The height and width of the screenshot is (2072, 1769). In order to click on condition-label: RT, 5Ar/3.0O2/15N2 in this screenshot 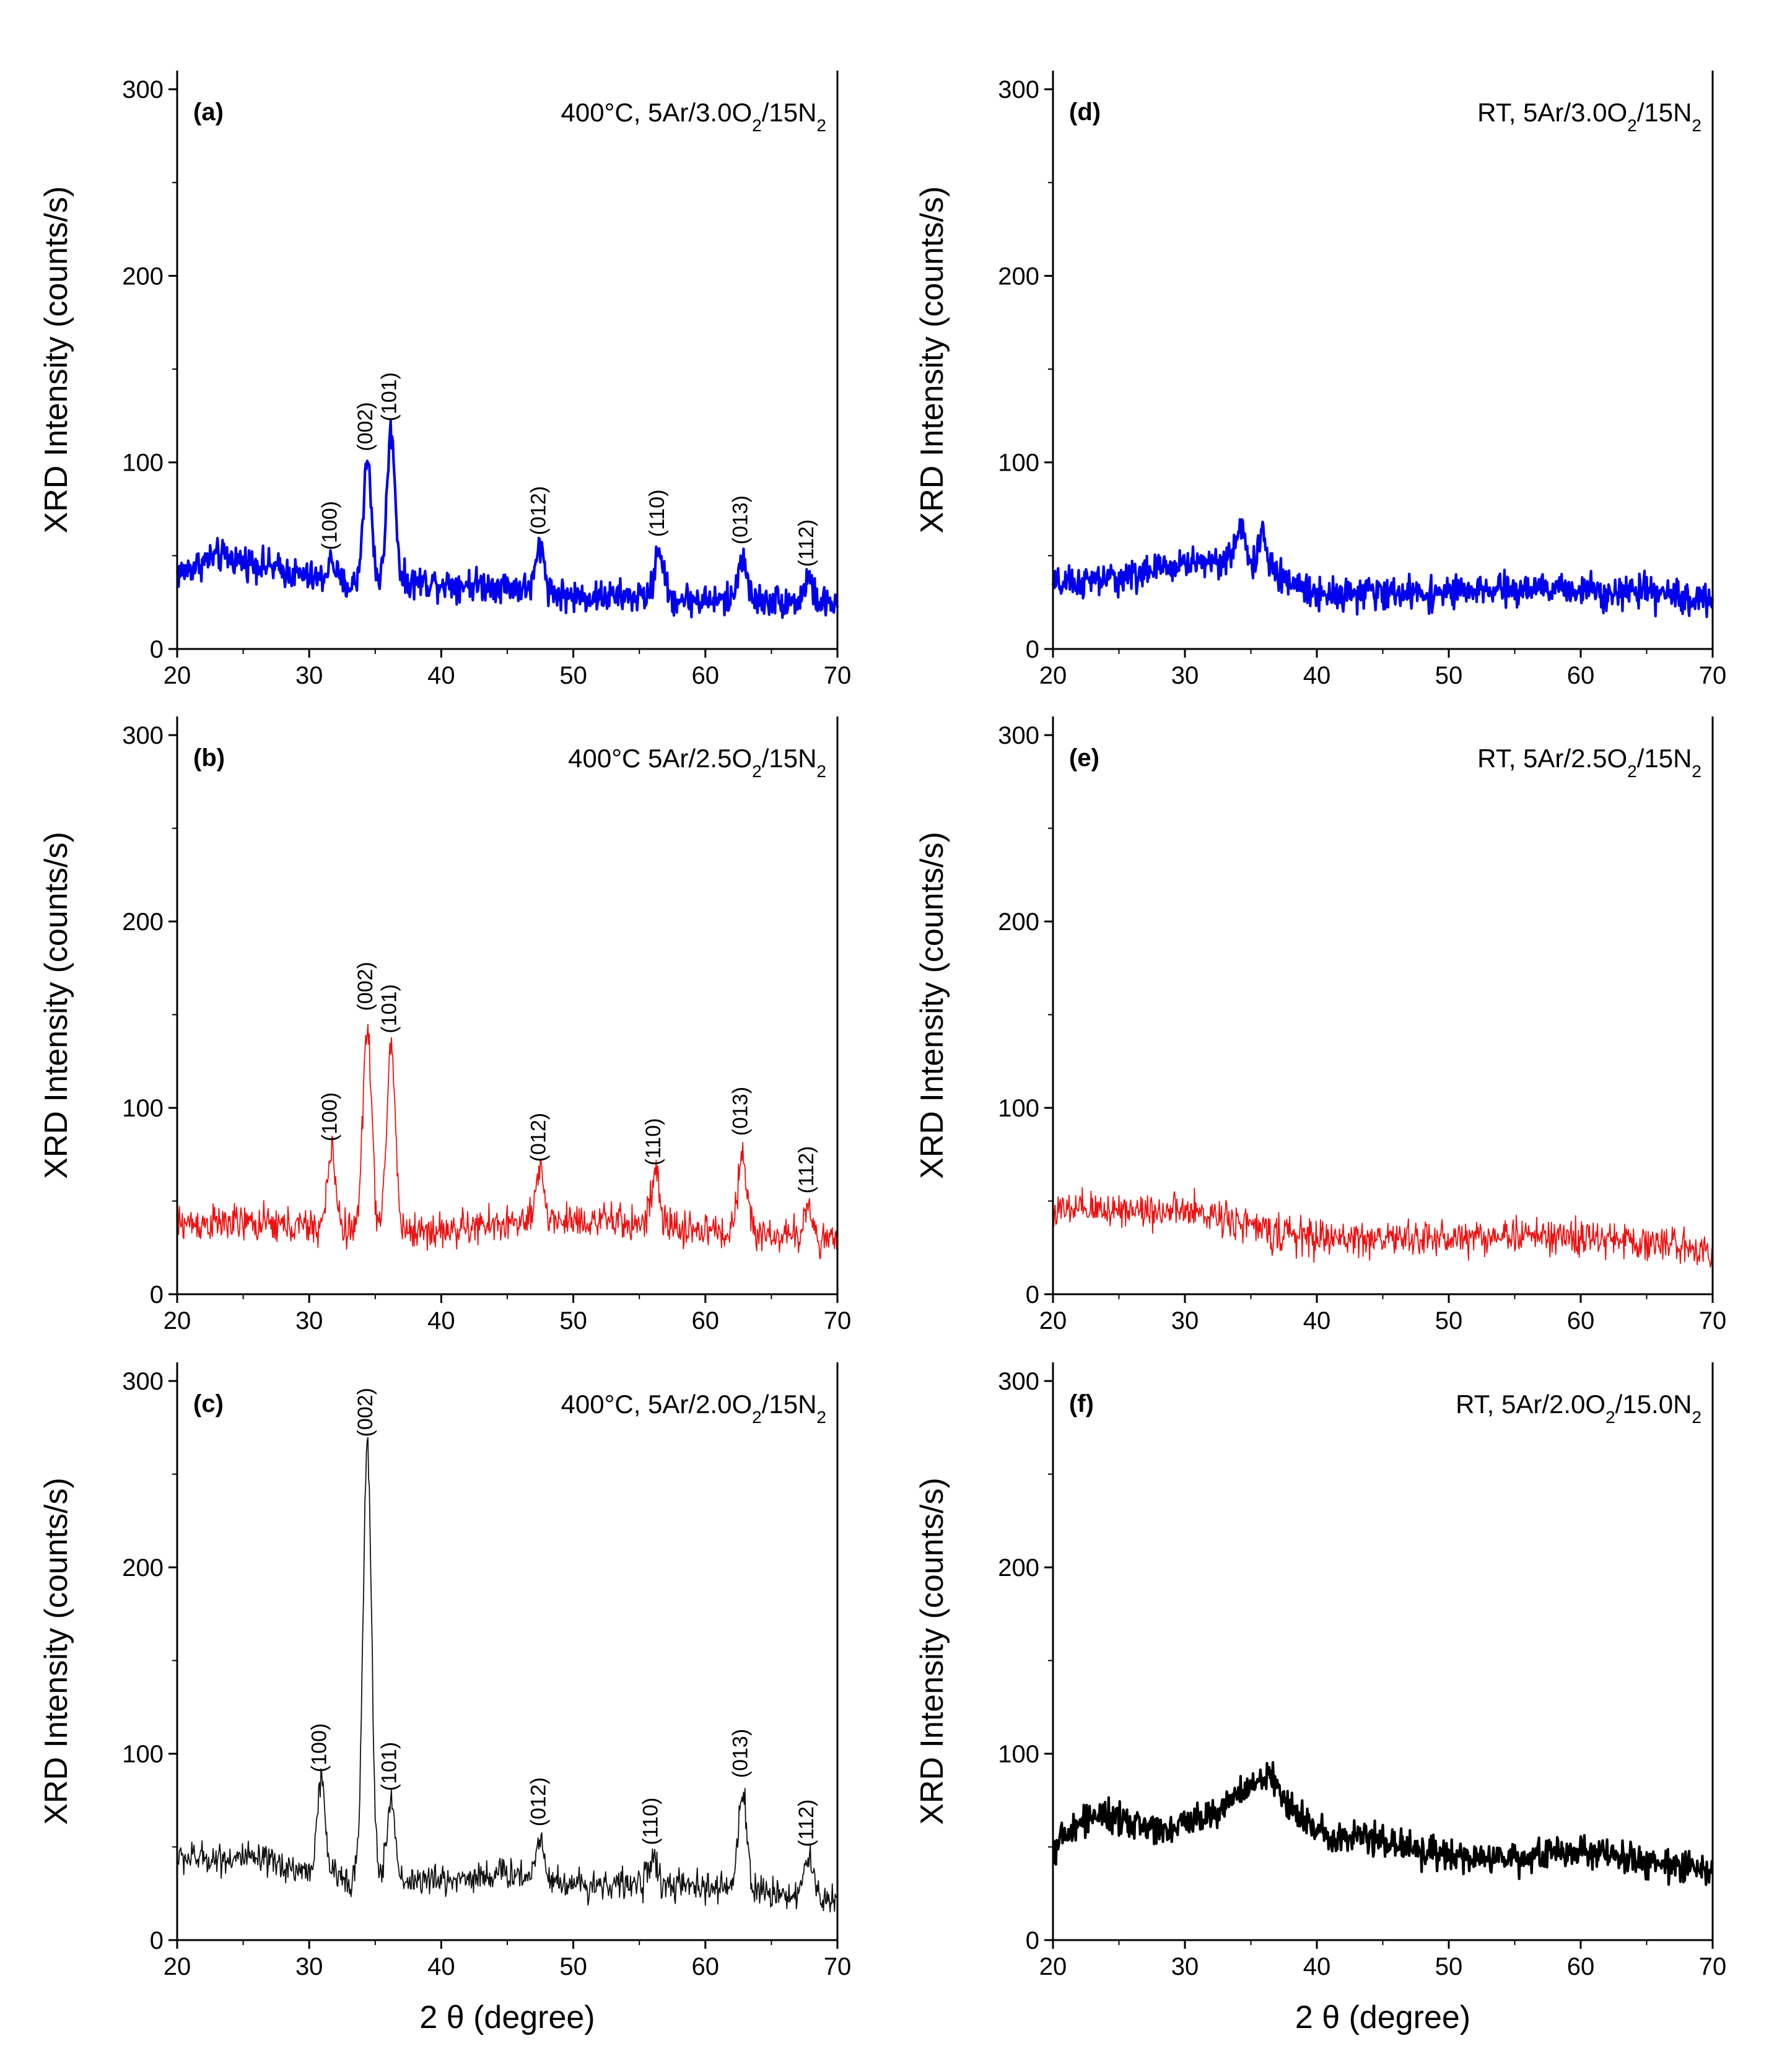, I will do `click(1589, 116)`.